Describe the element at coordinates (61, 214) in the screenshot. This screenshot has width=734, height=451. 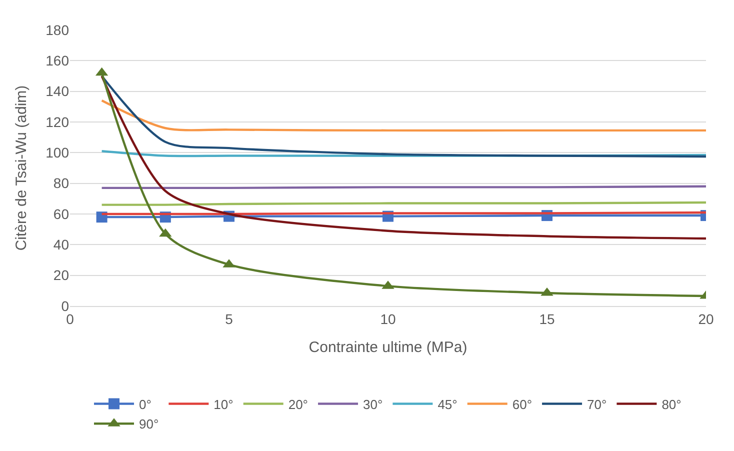
I see `y-tick-label: 60` at that location.